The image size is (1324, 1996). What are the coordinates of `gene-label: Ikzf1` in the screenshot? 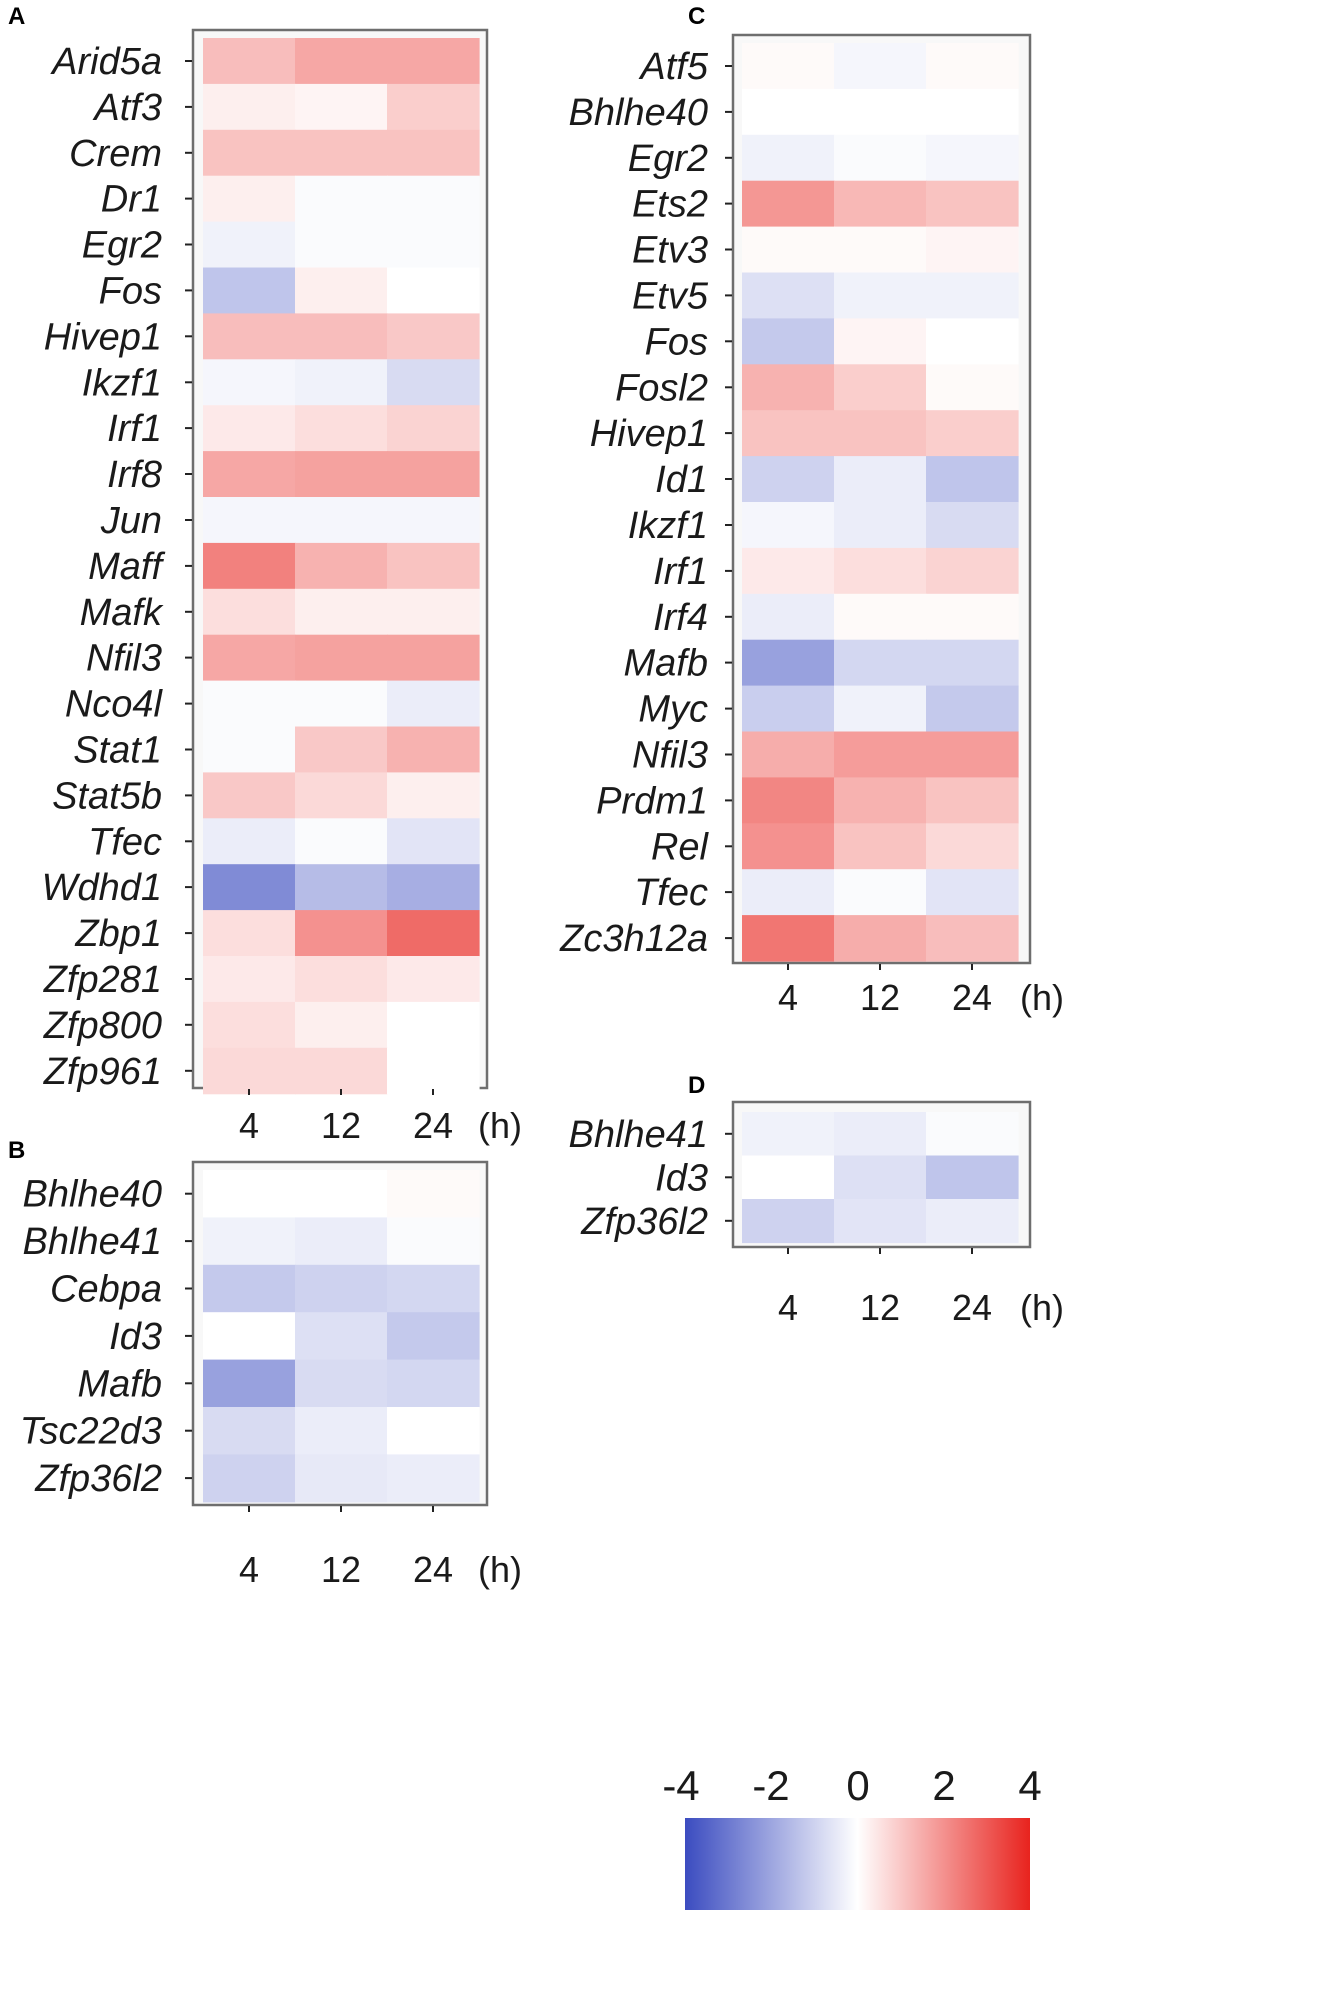 It's located at (122, 383).